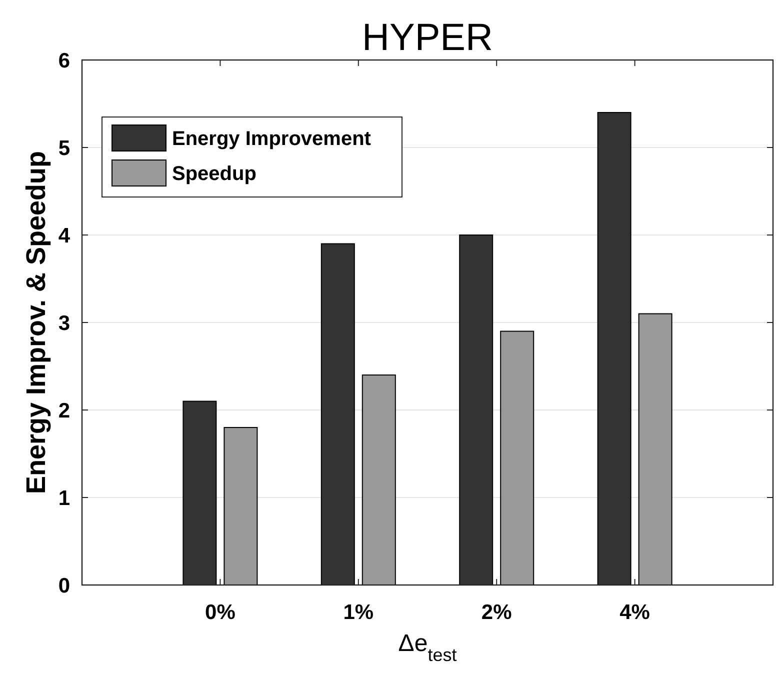 The height and width of the screenshot is (676, 777). Describe the element at coordinates (64, 323) in the screenshot. I see `y-tick-label: 3` at that location.